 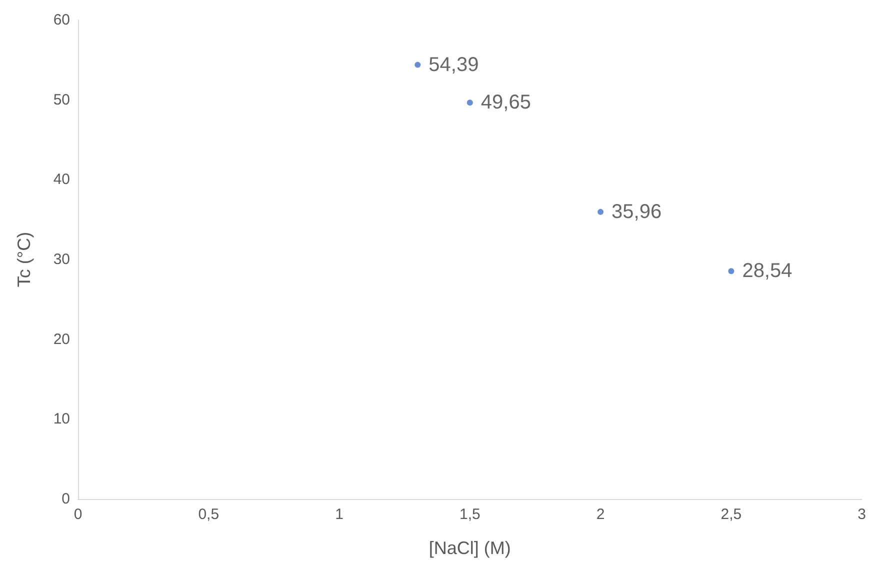 I want to click on x-tick-label: 2,5, so click(x=731, y=514).